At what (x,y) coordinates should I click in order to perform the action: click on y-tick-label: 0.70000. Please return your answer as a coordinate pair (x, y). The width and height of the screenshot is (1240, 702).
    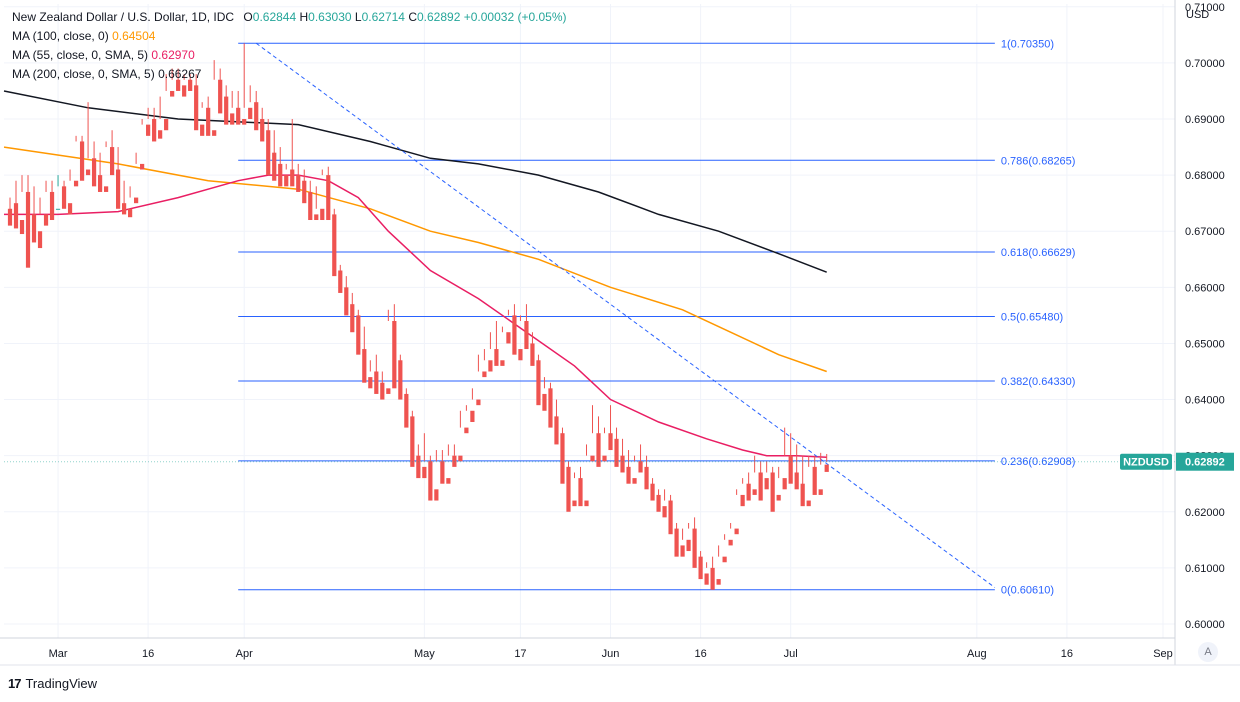
    Looking at the image, I should click on (1205, 64).